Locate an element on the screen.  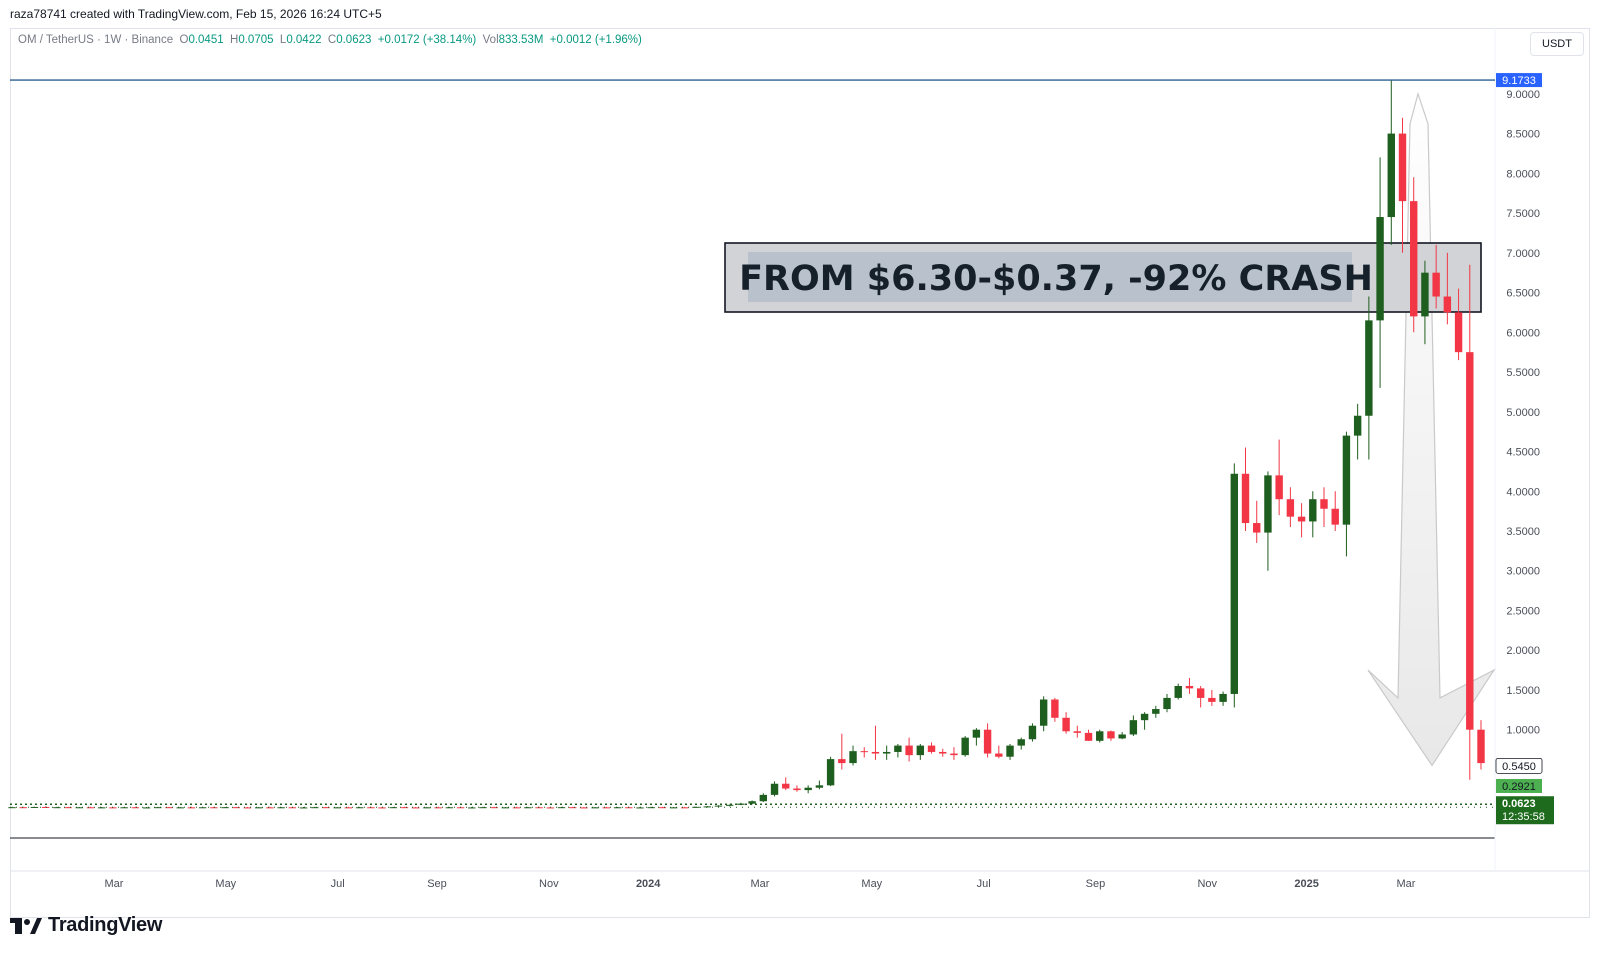
symbol-name: OM / TetherUS · 1W · Binance is located at coordinates (96, 40).